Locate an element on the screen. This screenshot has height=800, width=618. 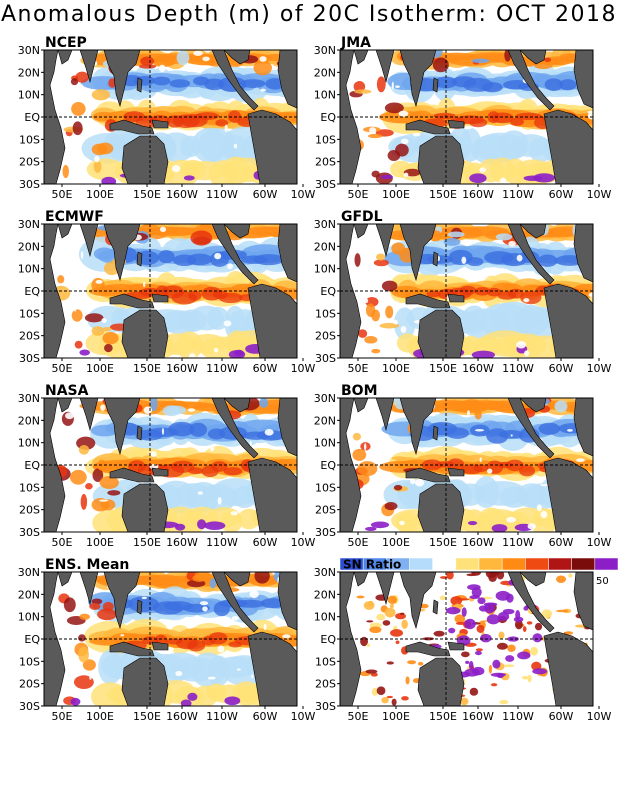
legend-label: SN Ratio is located at coordinates (372, 565).